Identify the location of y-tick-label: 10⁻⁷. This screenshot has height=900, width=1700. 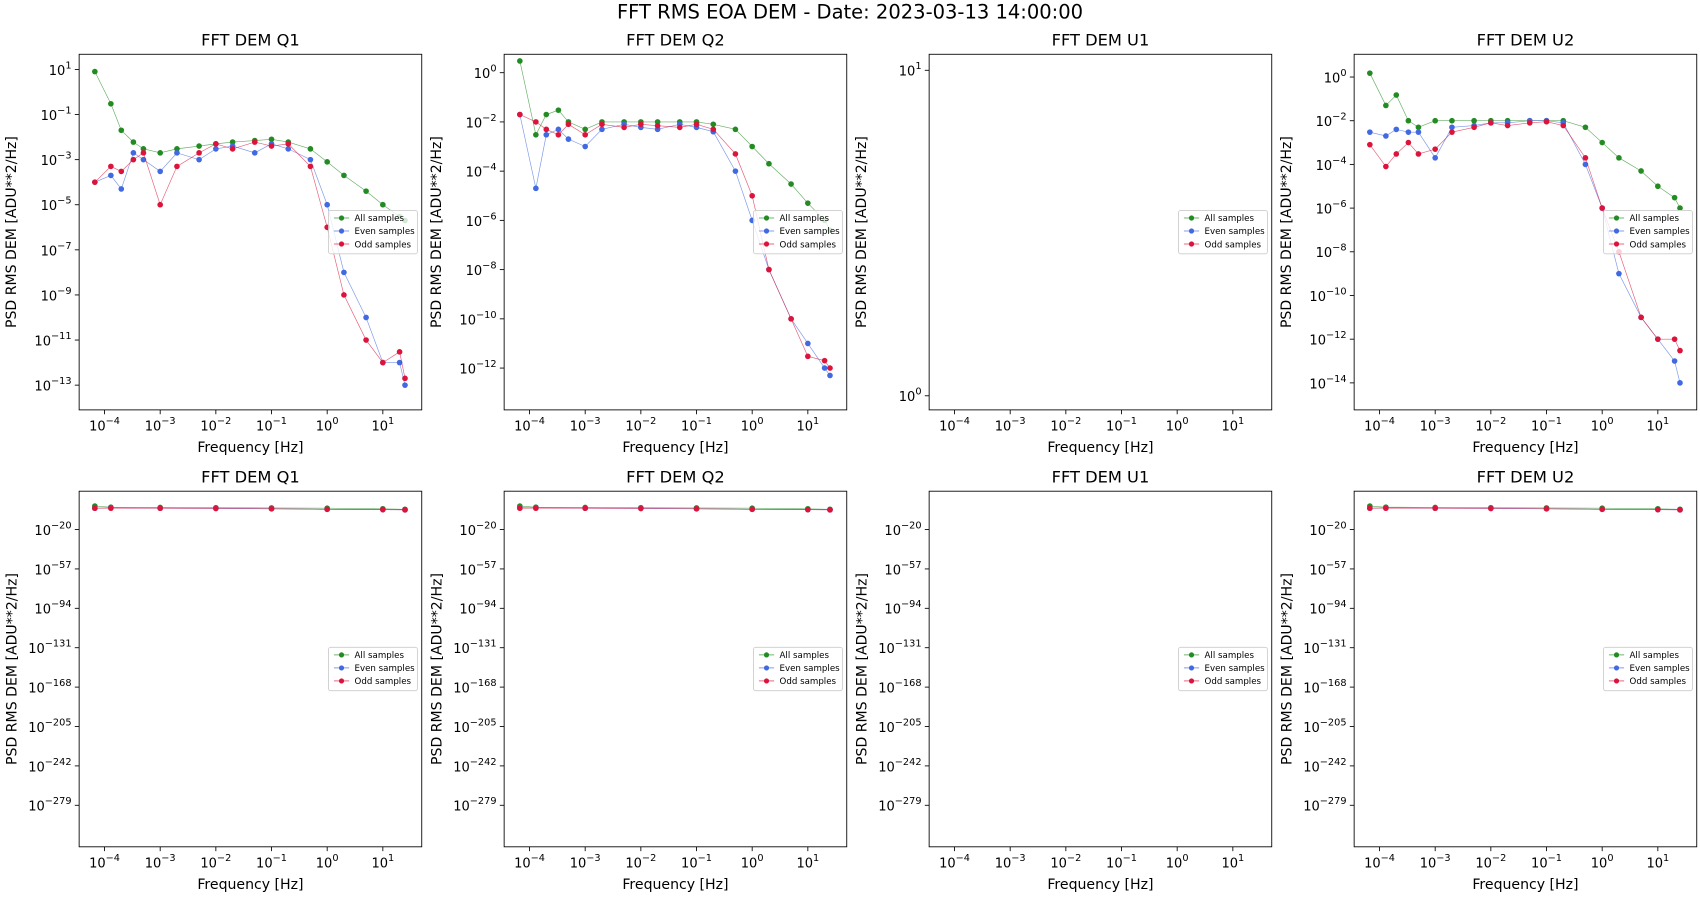
(56, 250).